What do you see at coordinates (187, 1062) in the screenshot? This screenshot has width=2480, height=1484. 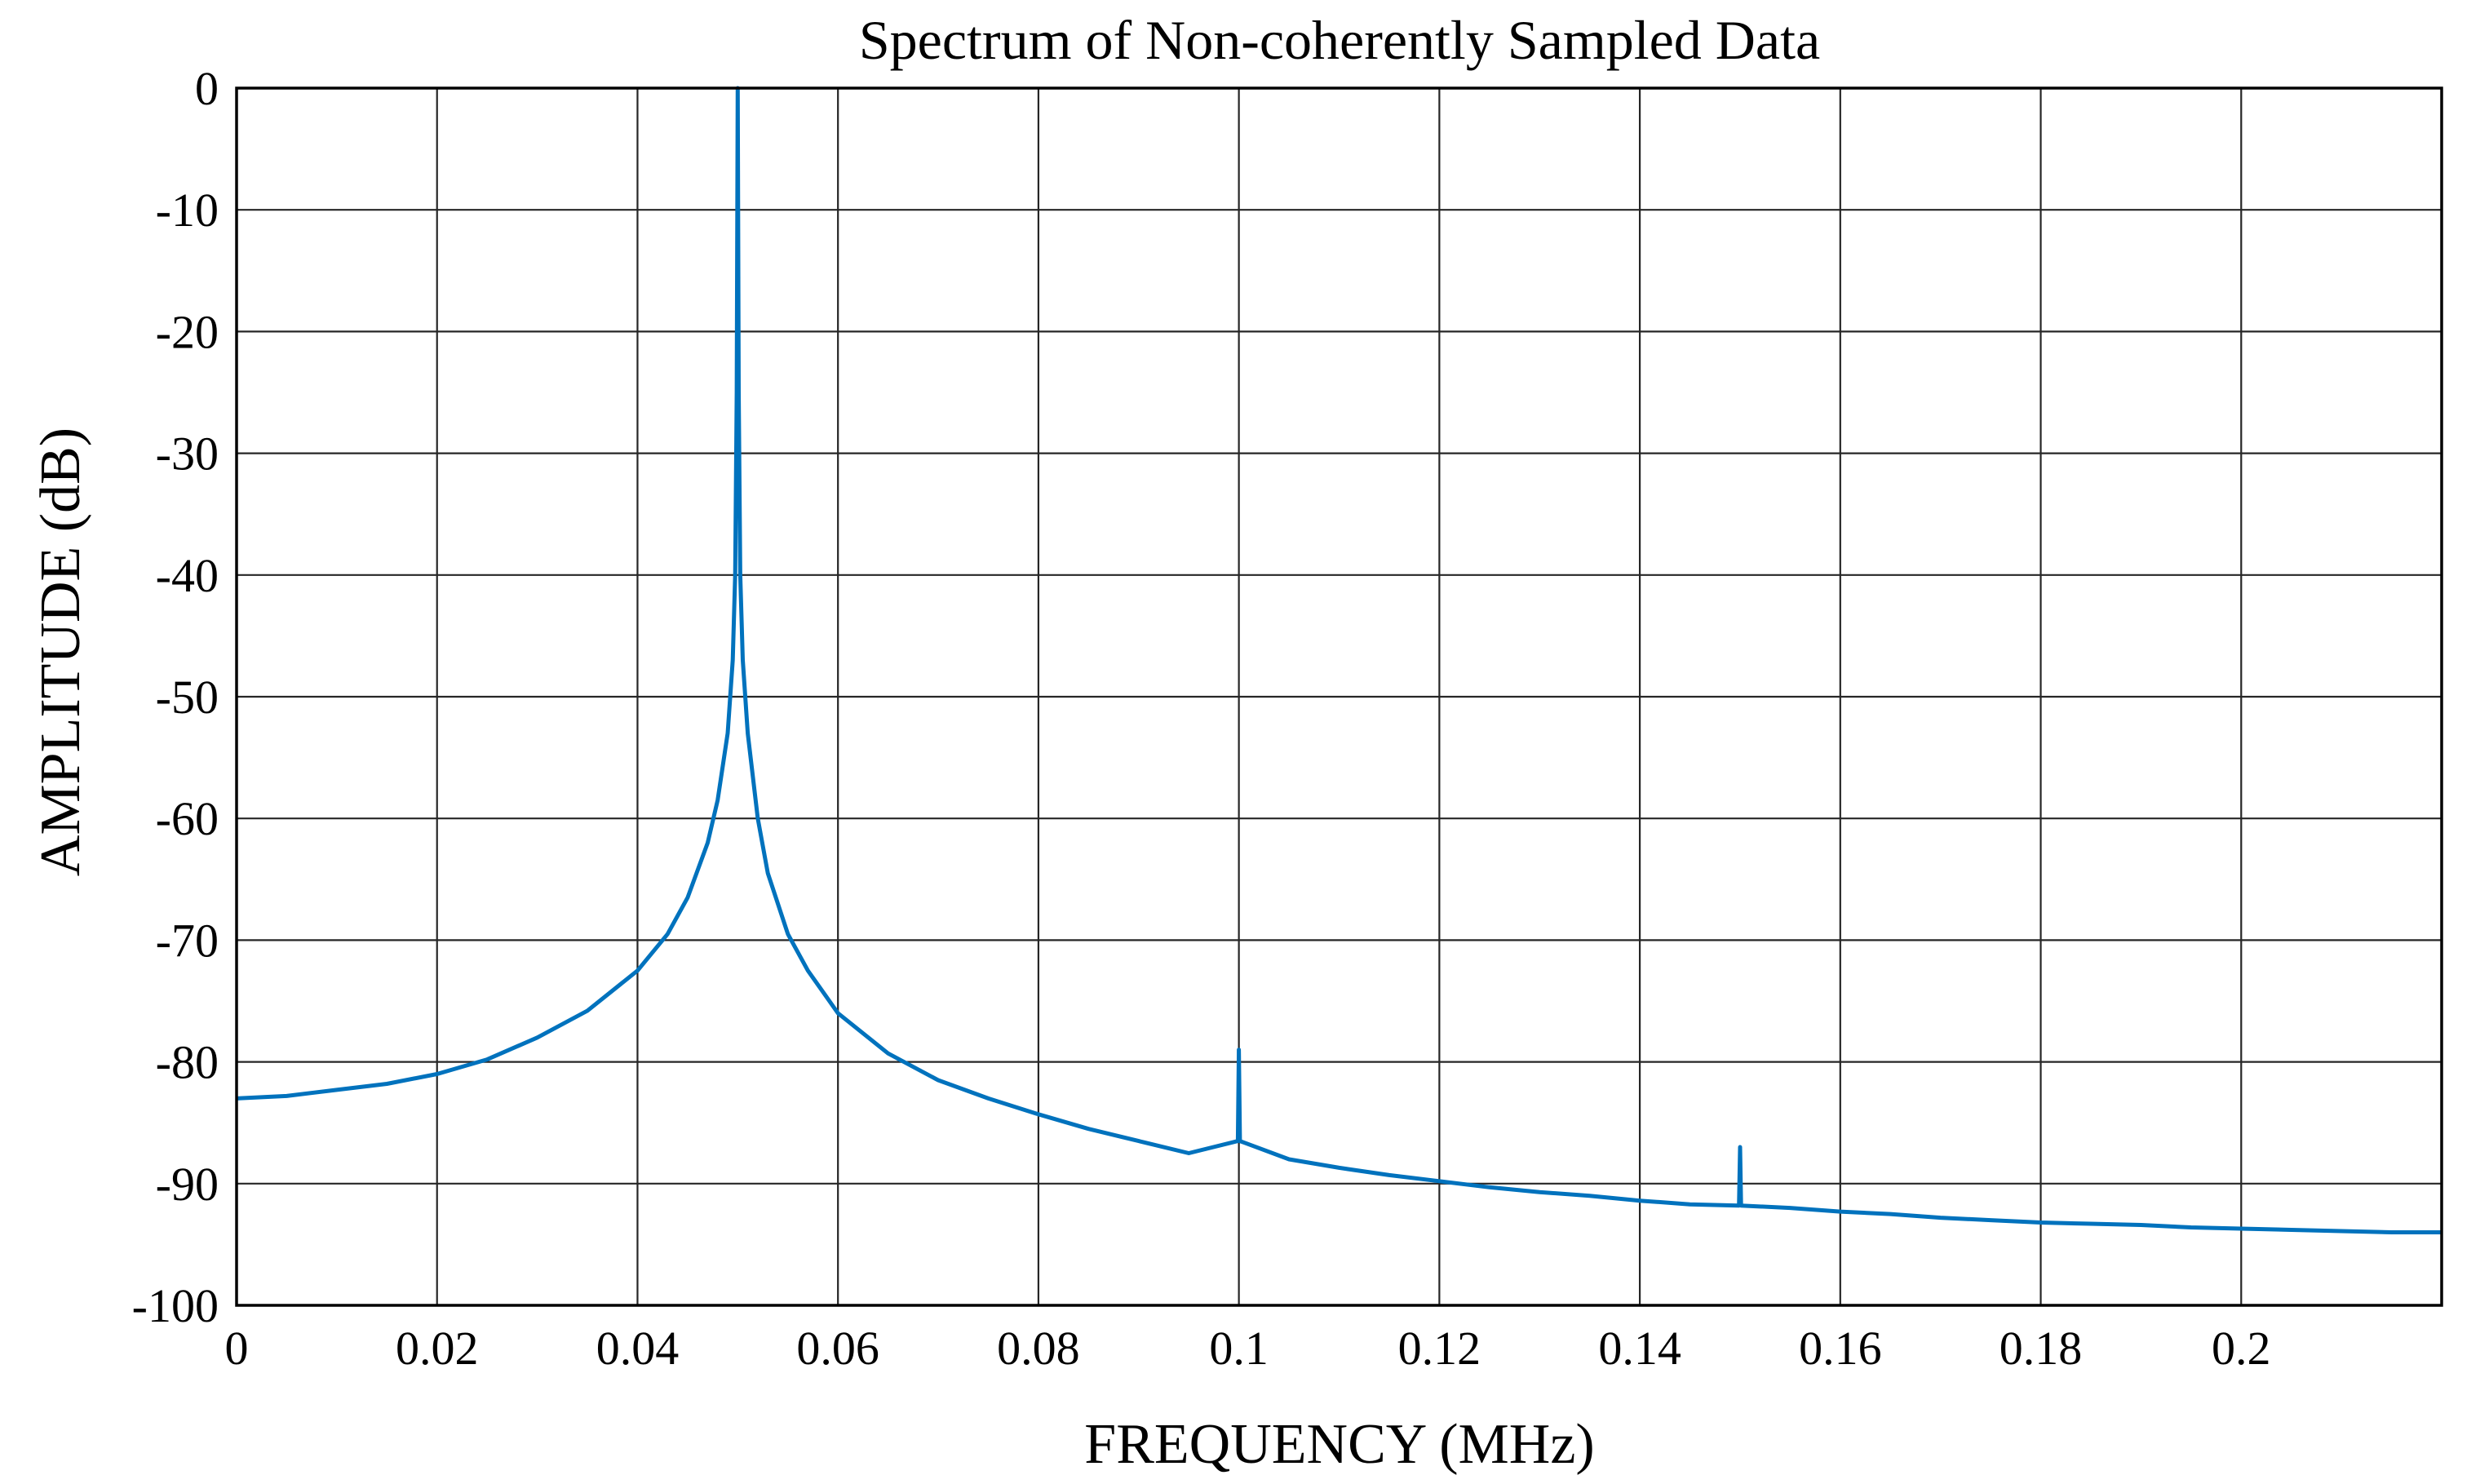 I see `y-tick-label: -80` at bounding box center [187, 1062].